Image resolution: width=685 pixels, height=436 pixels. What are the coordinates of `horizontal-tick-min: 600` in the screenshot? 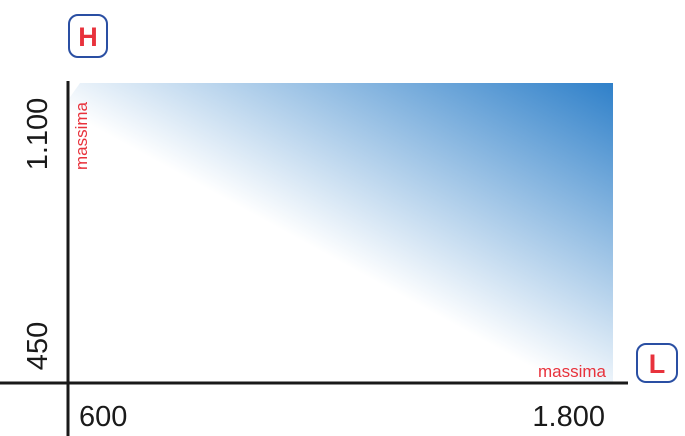 It's located at (103, 417).